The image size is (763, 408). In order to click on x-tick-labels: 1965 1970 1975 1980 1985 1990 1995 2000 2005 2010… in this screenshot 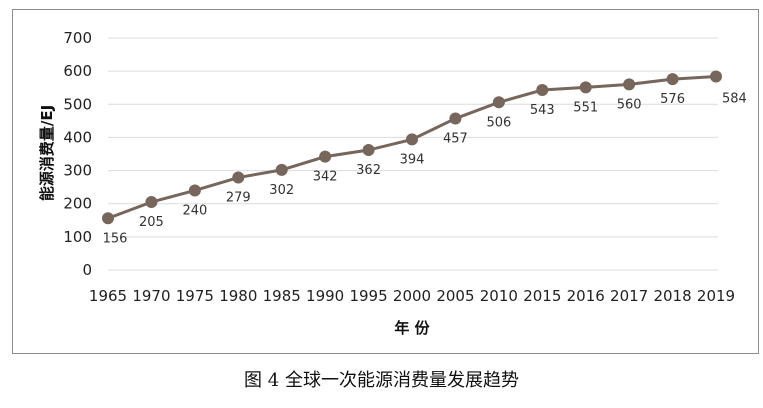, I will do `click(412, 296)`.